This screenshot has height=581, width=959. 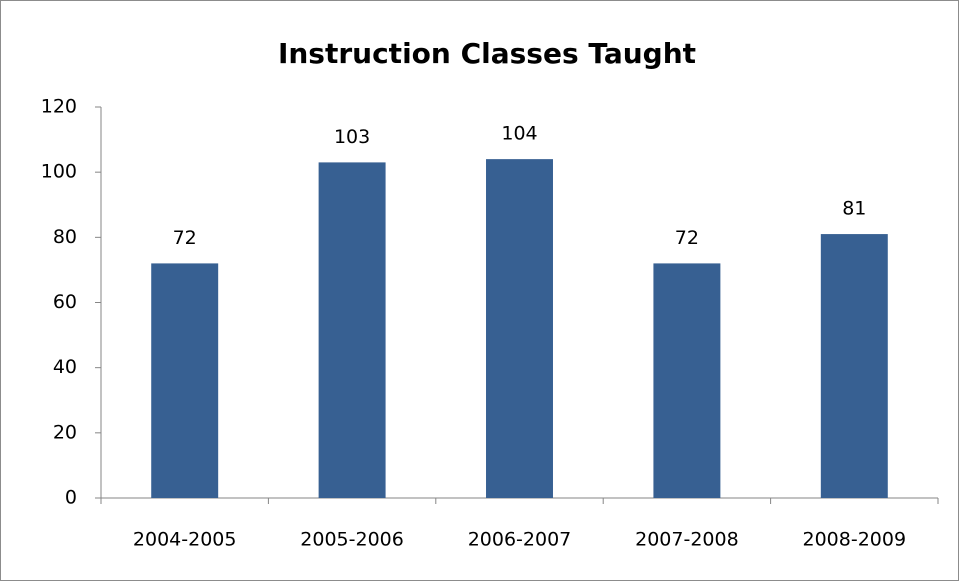 I want to click on data-label: 81, so click(x=854, y=209).